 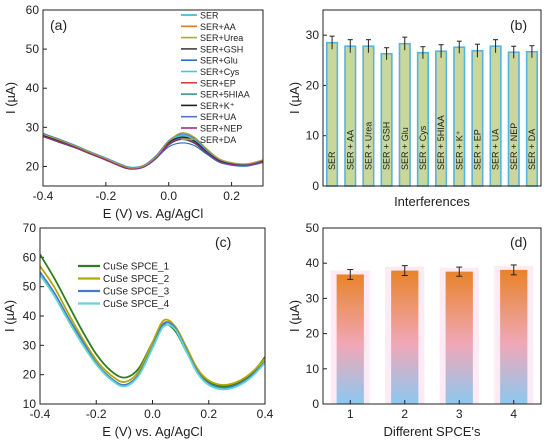 I want to click on bar-label: SER + Cys, so click(x=423, y=147).